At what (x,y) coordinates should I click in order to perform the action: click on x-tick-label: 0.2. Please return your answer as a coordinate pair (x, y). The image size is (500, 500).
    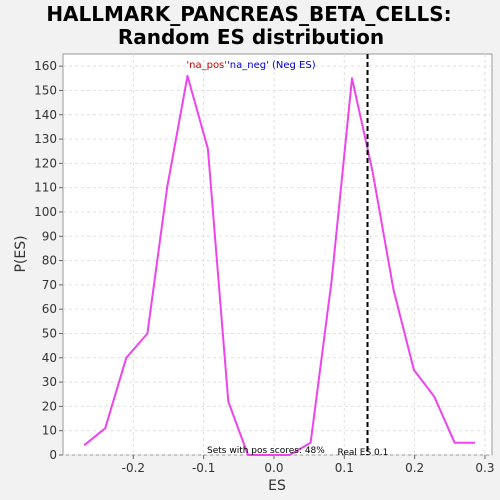
    Looking at the image, I should click on (414, 468).